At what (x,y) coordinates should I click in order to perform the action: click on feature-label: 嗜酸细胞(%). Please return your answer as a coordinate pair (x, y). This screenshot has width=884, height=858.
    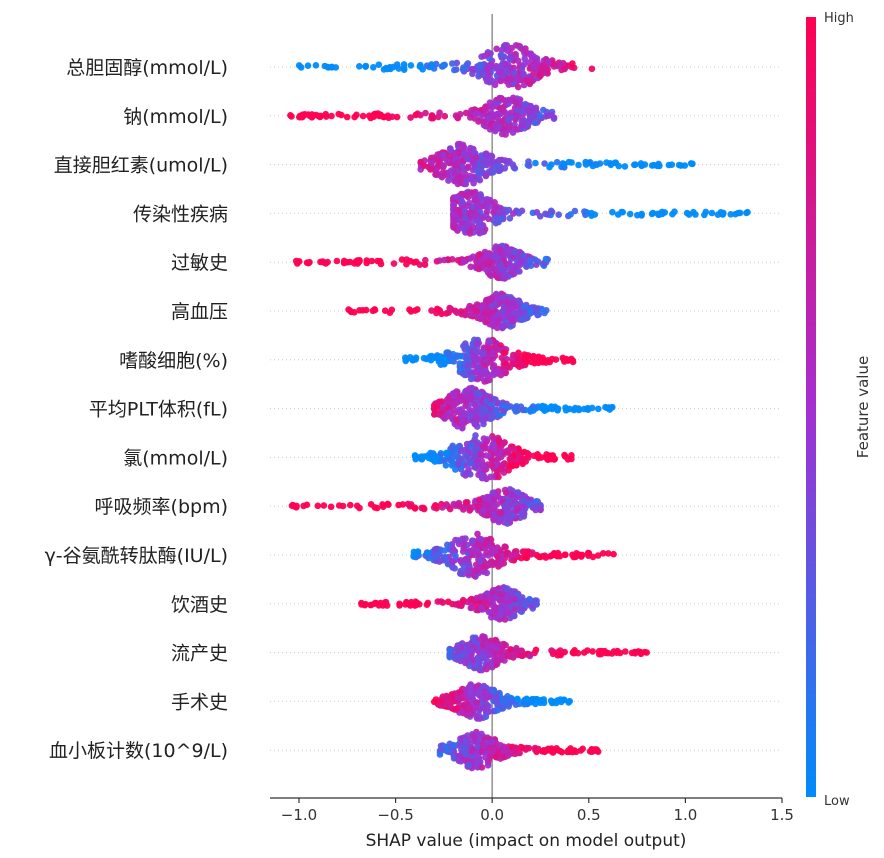
    Looking at the image, I should click on (173, 361).